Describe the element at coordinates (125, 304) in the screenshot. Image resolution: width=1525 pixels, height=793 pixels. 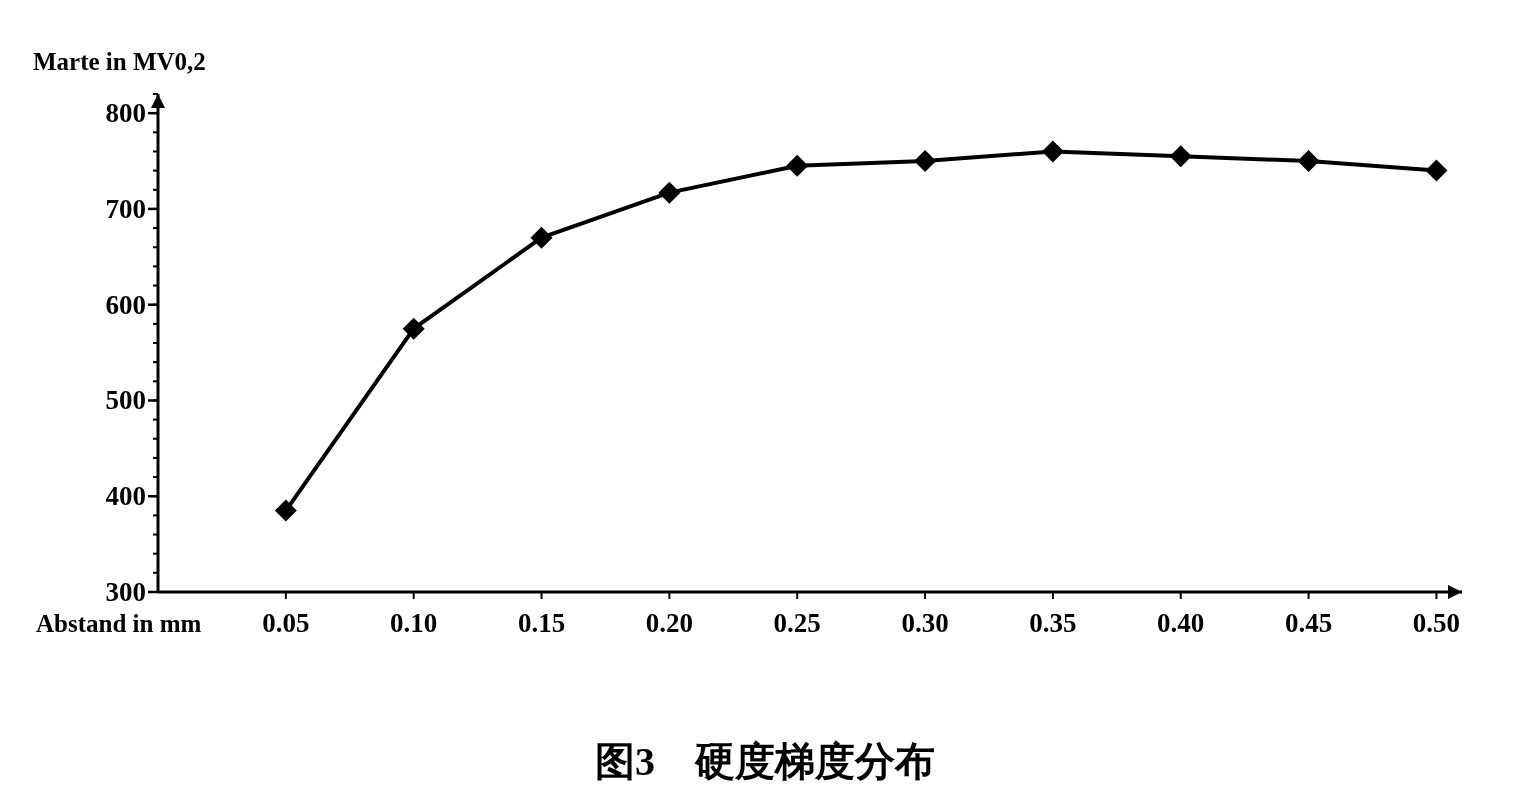
I see `y-tick-label: 600` at that location.